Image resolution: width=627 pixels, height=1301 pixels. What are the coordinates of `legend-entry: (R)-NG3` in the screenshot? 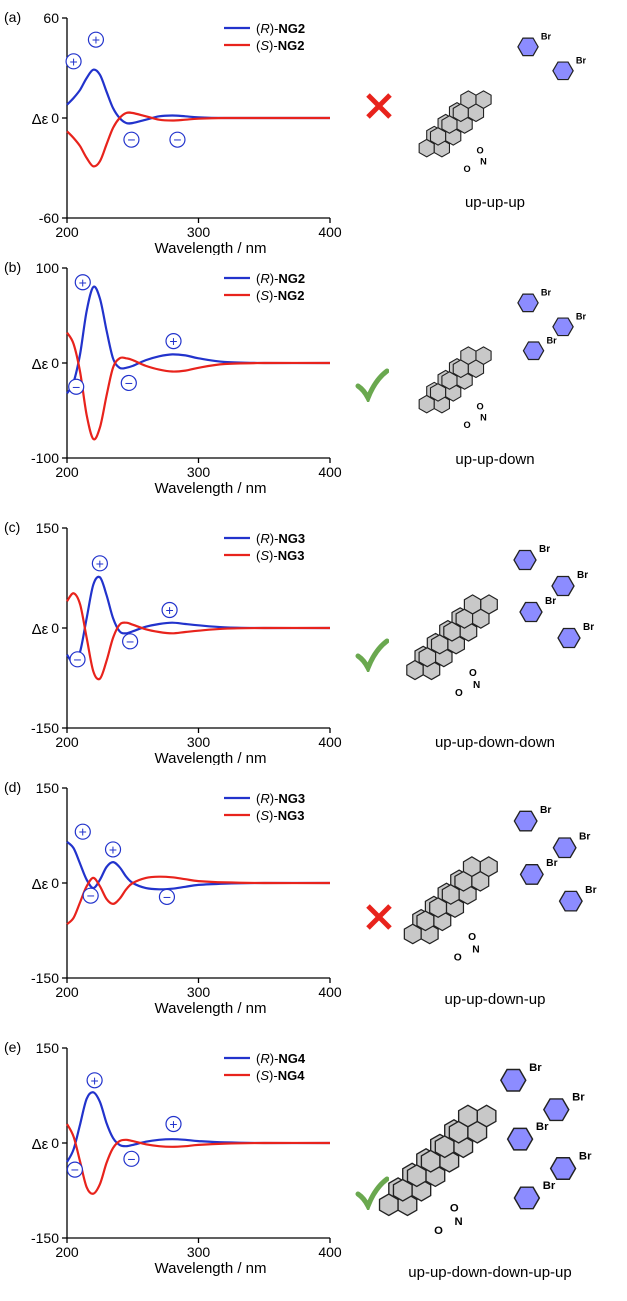 It's located at (280, 538).